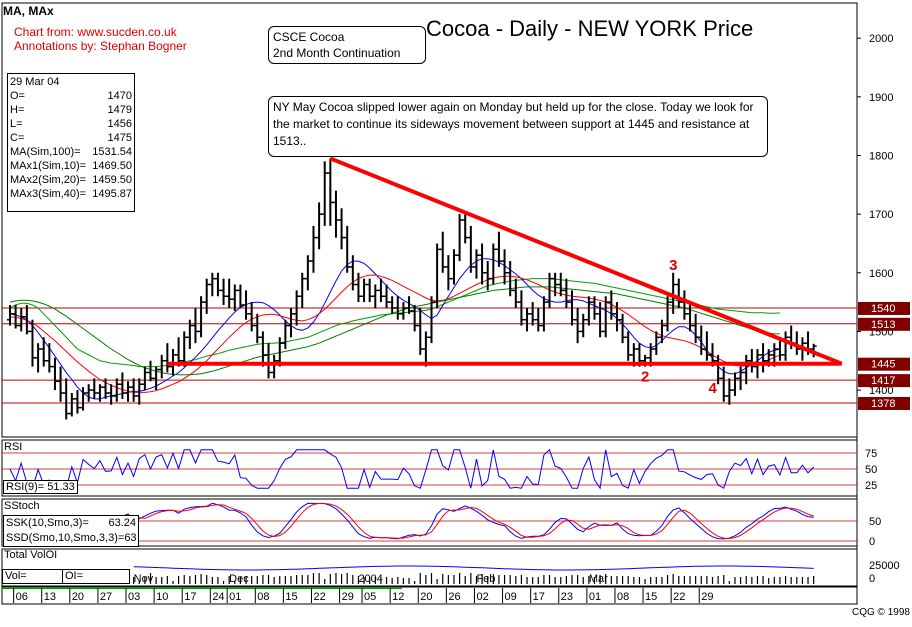 This screenshot has height=627, width=912. What do you see at coordinates (370, 597) in the screenshot?
I see `x-tick-label: 05` at bounding box center [370, 597].